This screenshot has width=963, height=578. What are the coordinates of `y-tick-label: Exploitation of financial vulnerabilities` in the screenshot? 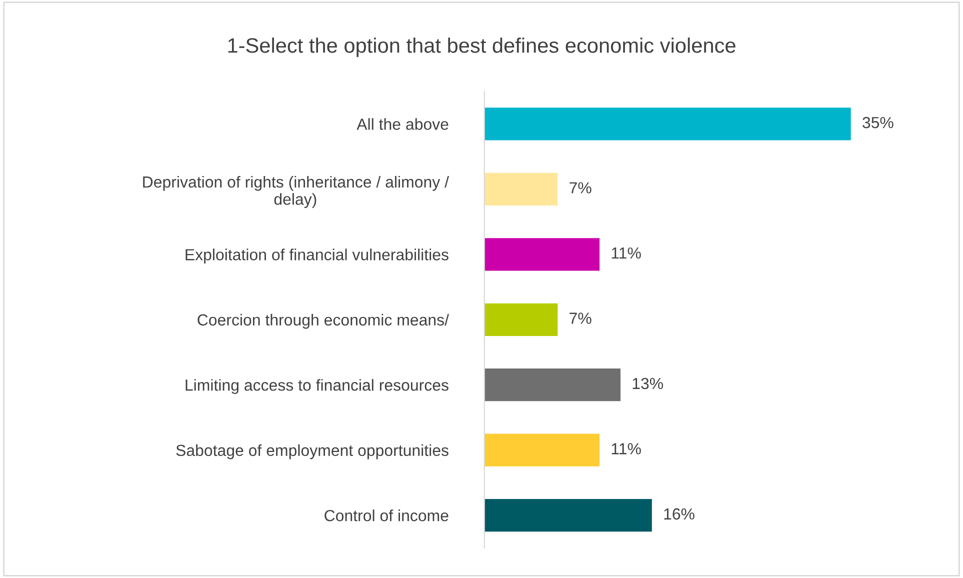 It's located at (317, 256).